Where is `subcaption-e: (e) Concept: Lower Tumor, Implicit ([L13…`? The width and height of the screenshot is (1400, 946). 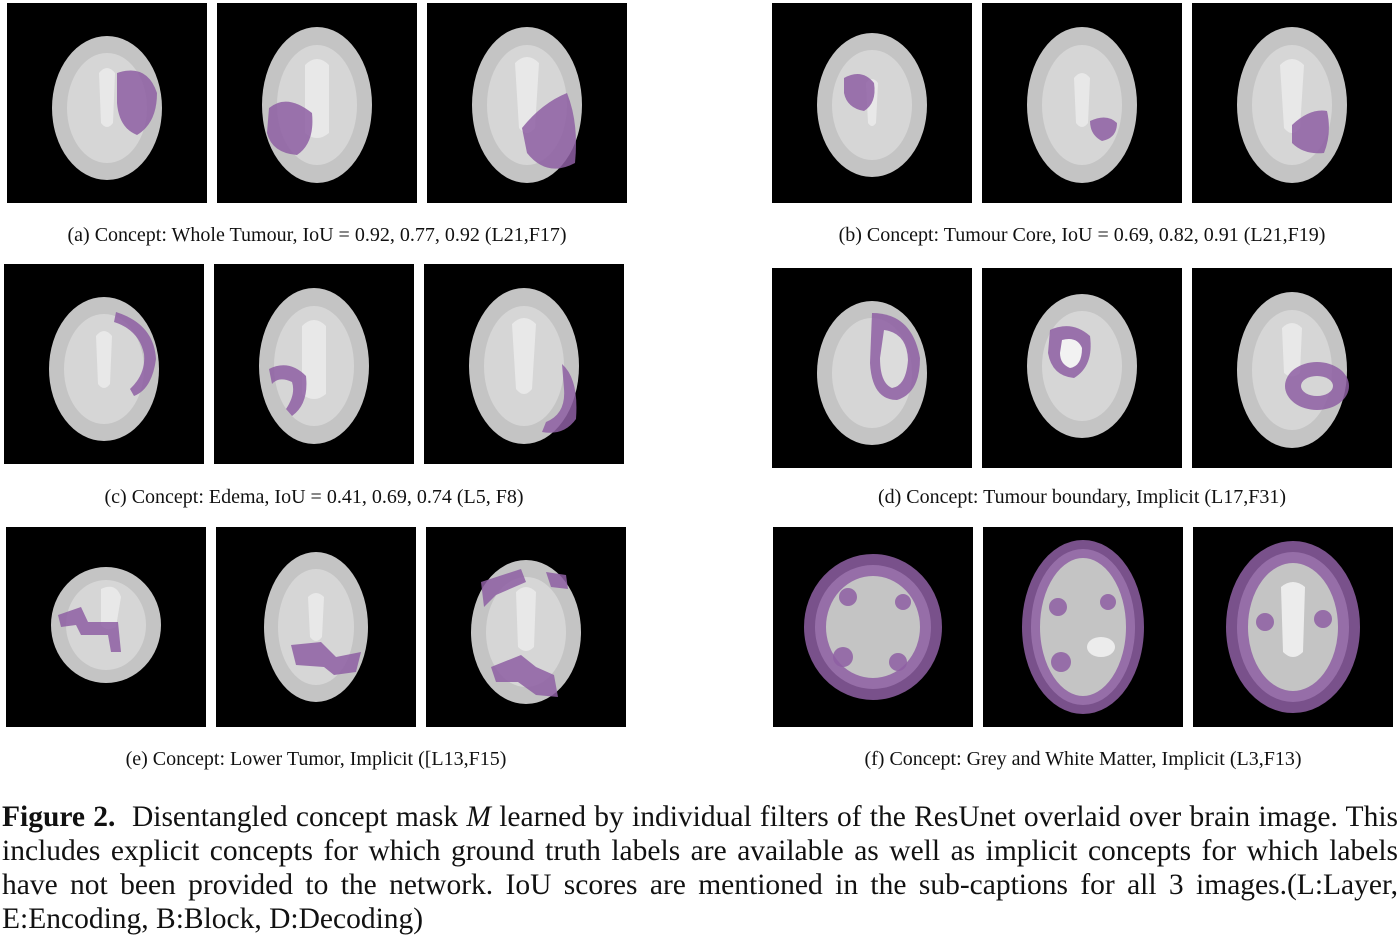
subcaption-e: (e) Concept: Lower Tumor, Implicit ([L13… is located at coordinates (316, 759).